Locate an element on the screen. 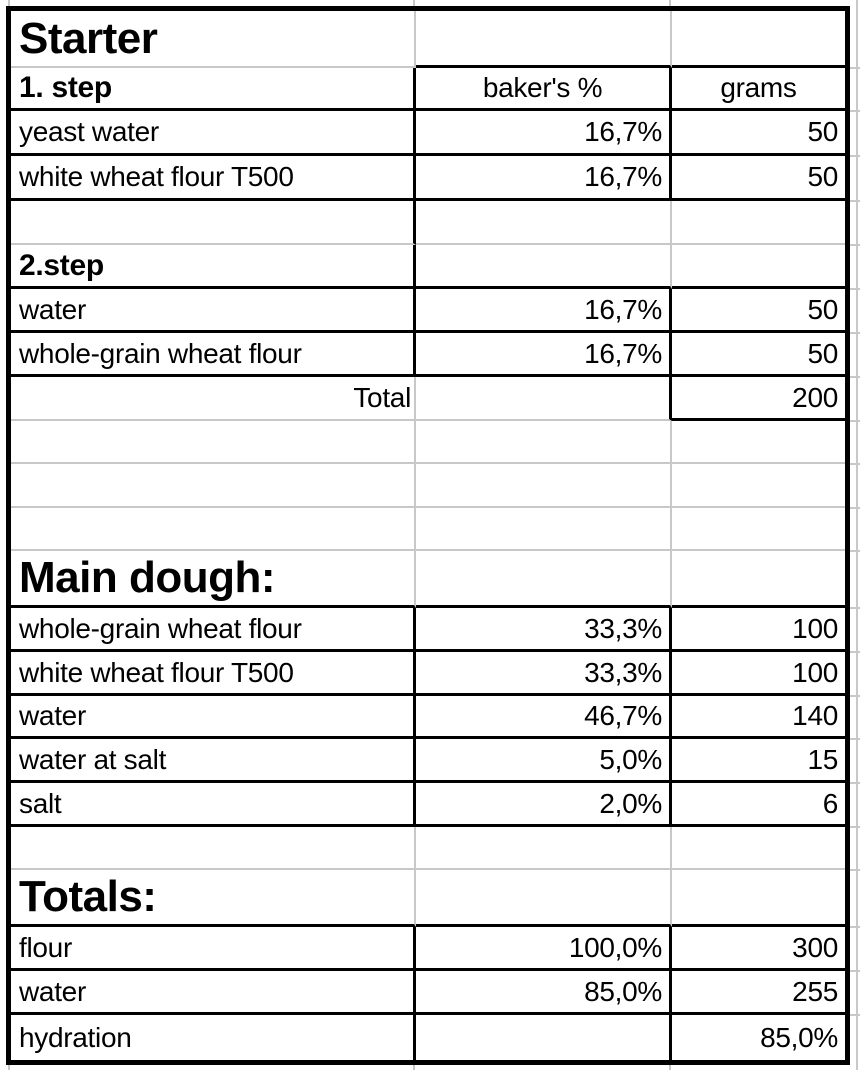 This screenshot has height=1070, width=860. section-title-cell: Main dough: is located at coordinates (213, 579).